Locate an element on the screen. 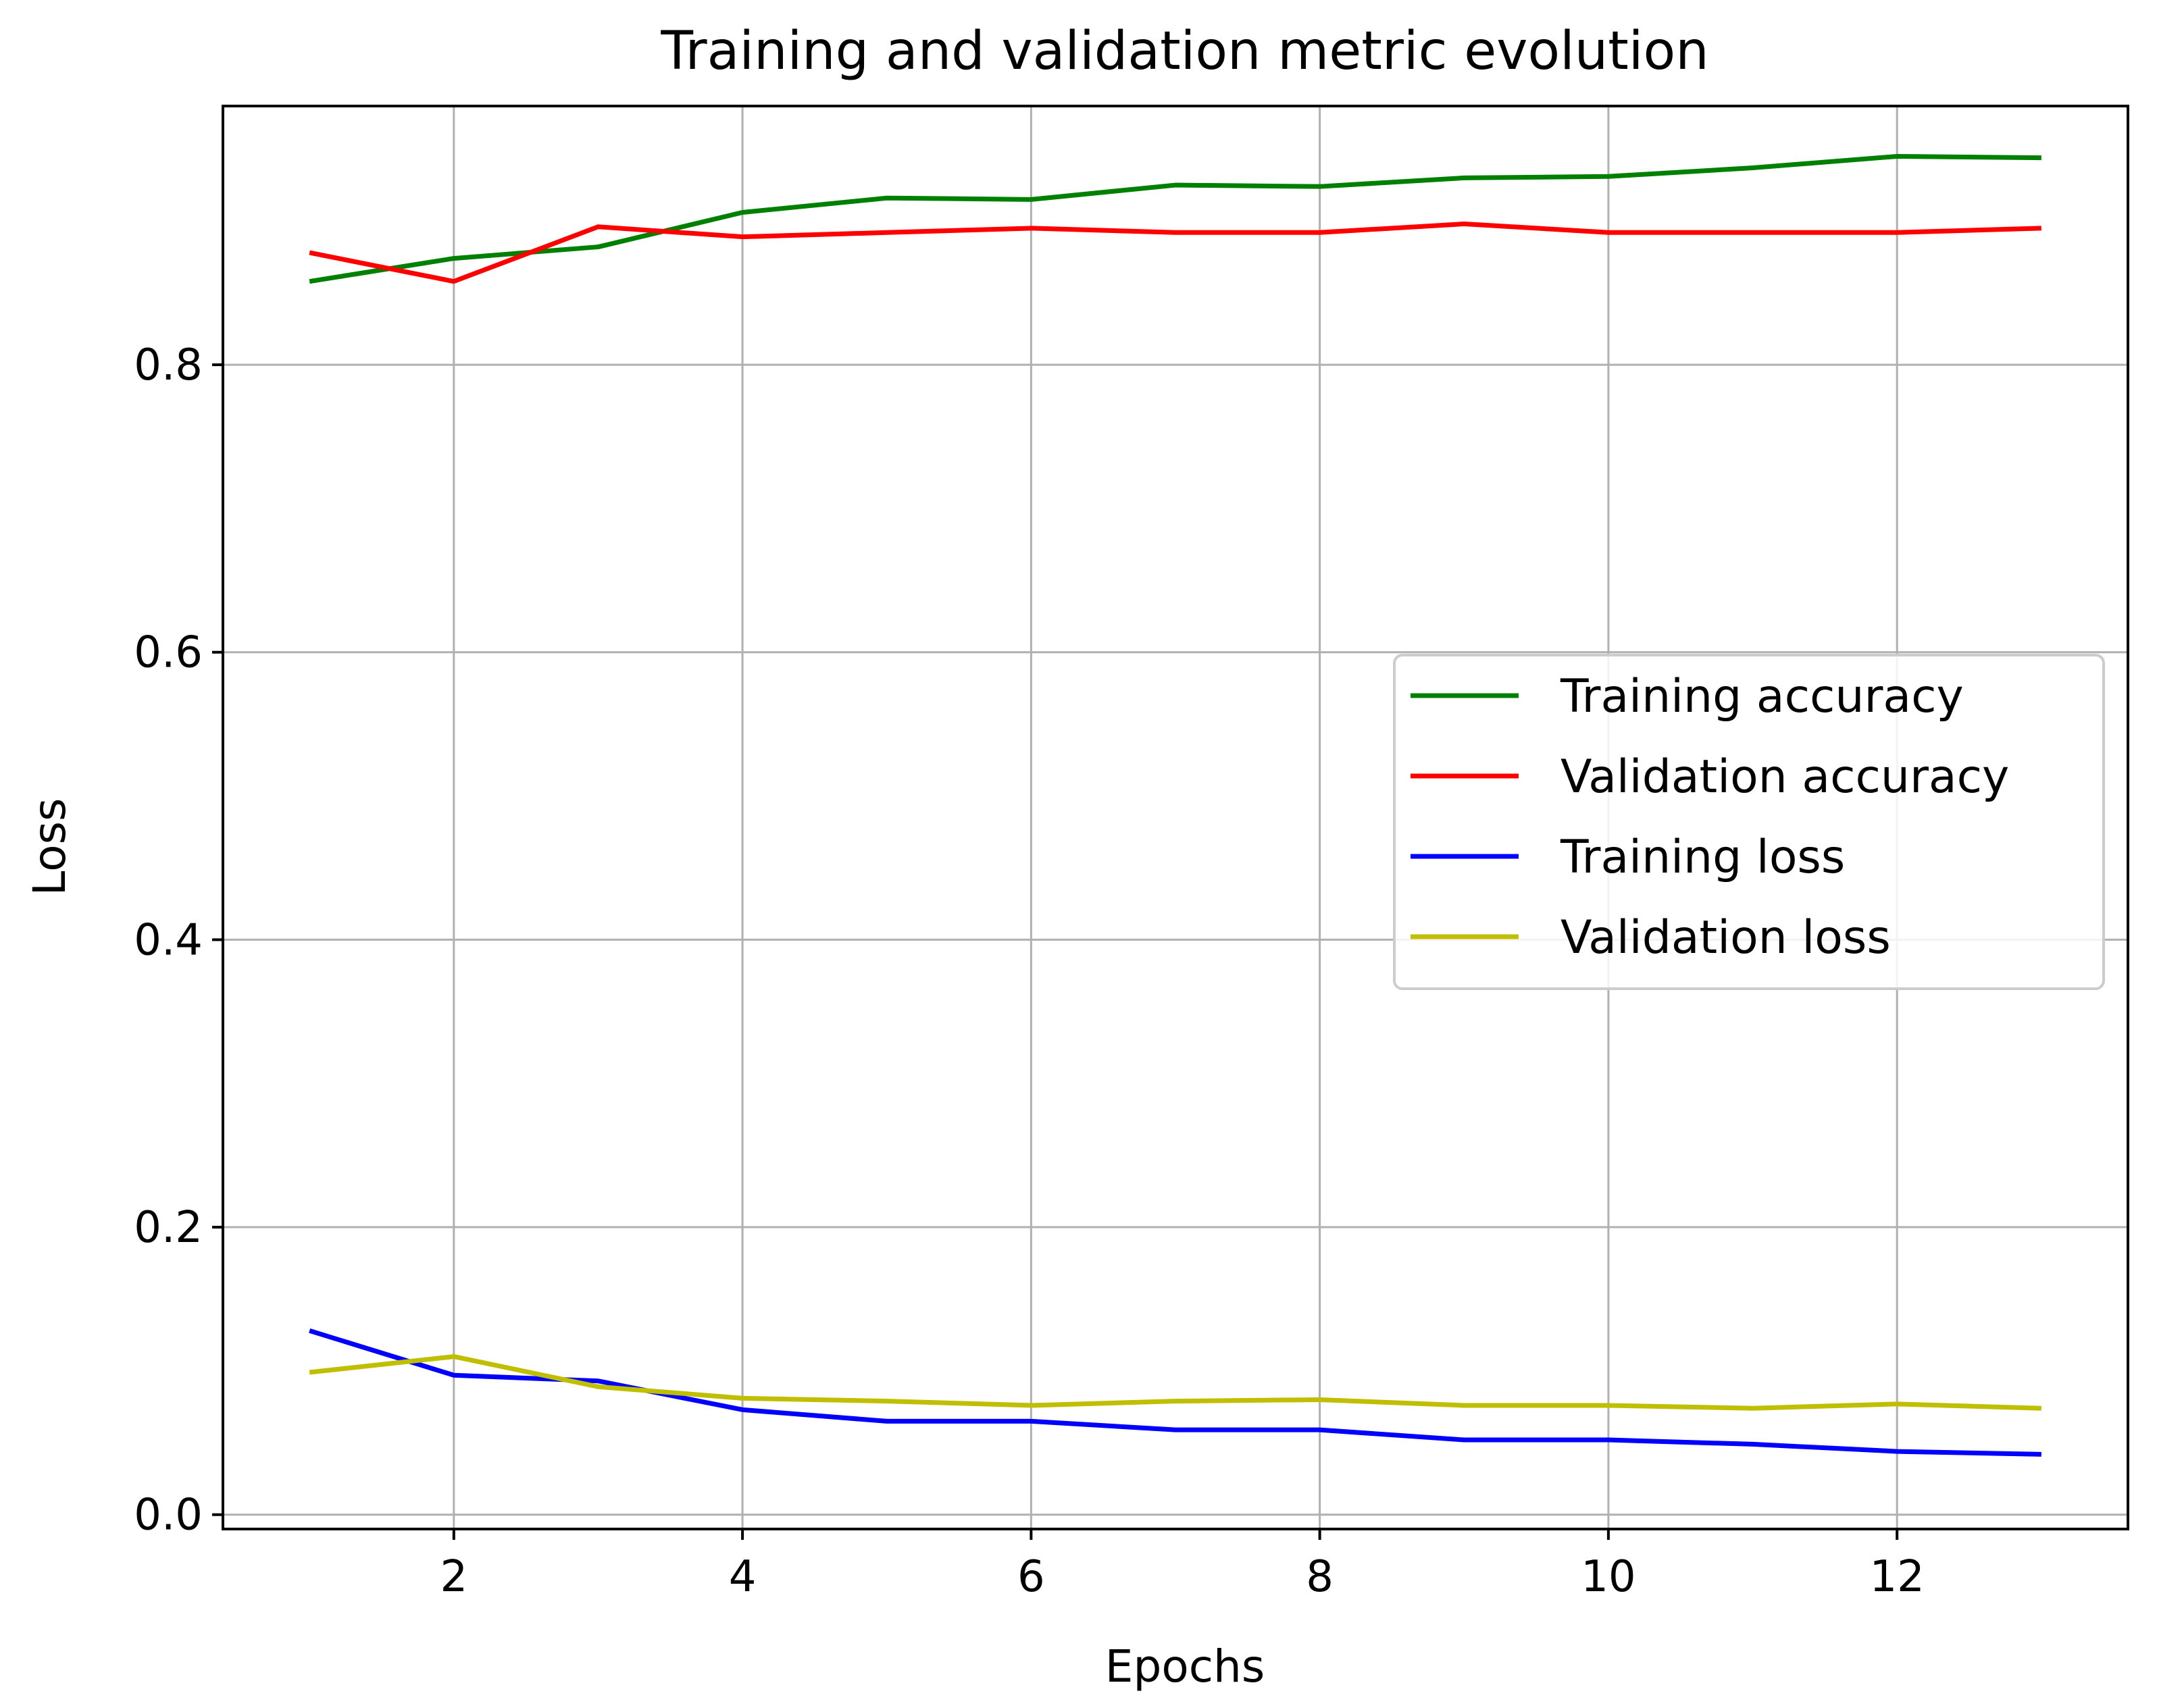 This screenshot has width=2157, height=1708. legend-label: Training loss is located at coordinates (1702, 857).